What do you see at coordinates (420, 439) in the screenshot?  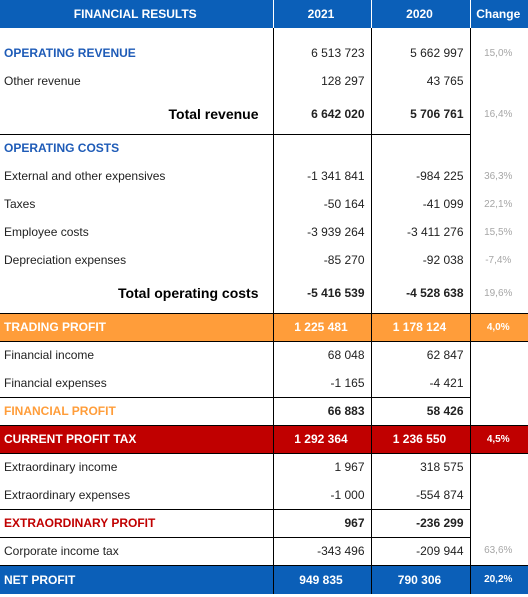 I see `current-profit-tax-2020: 1 236 550` at bounding box center [420, 439].